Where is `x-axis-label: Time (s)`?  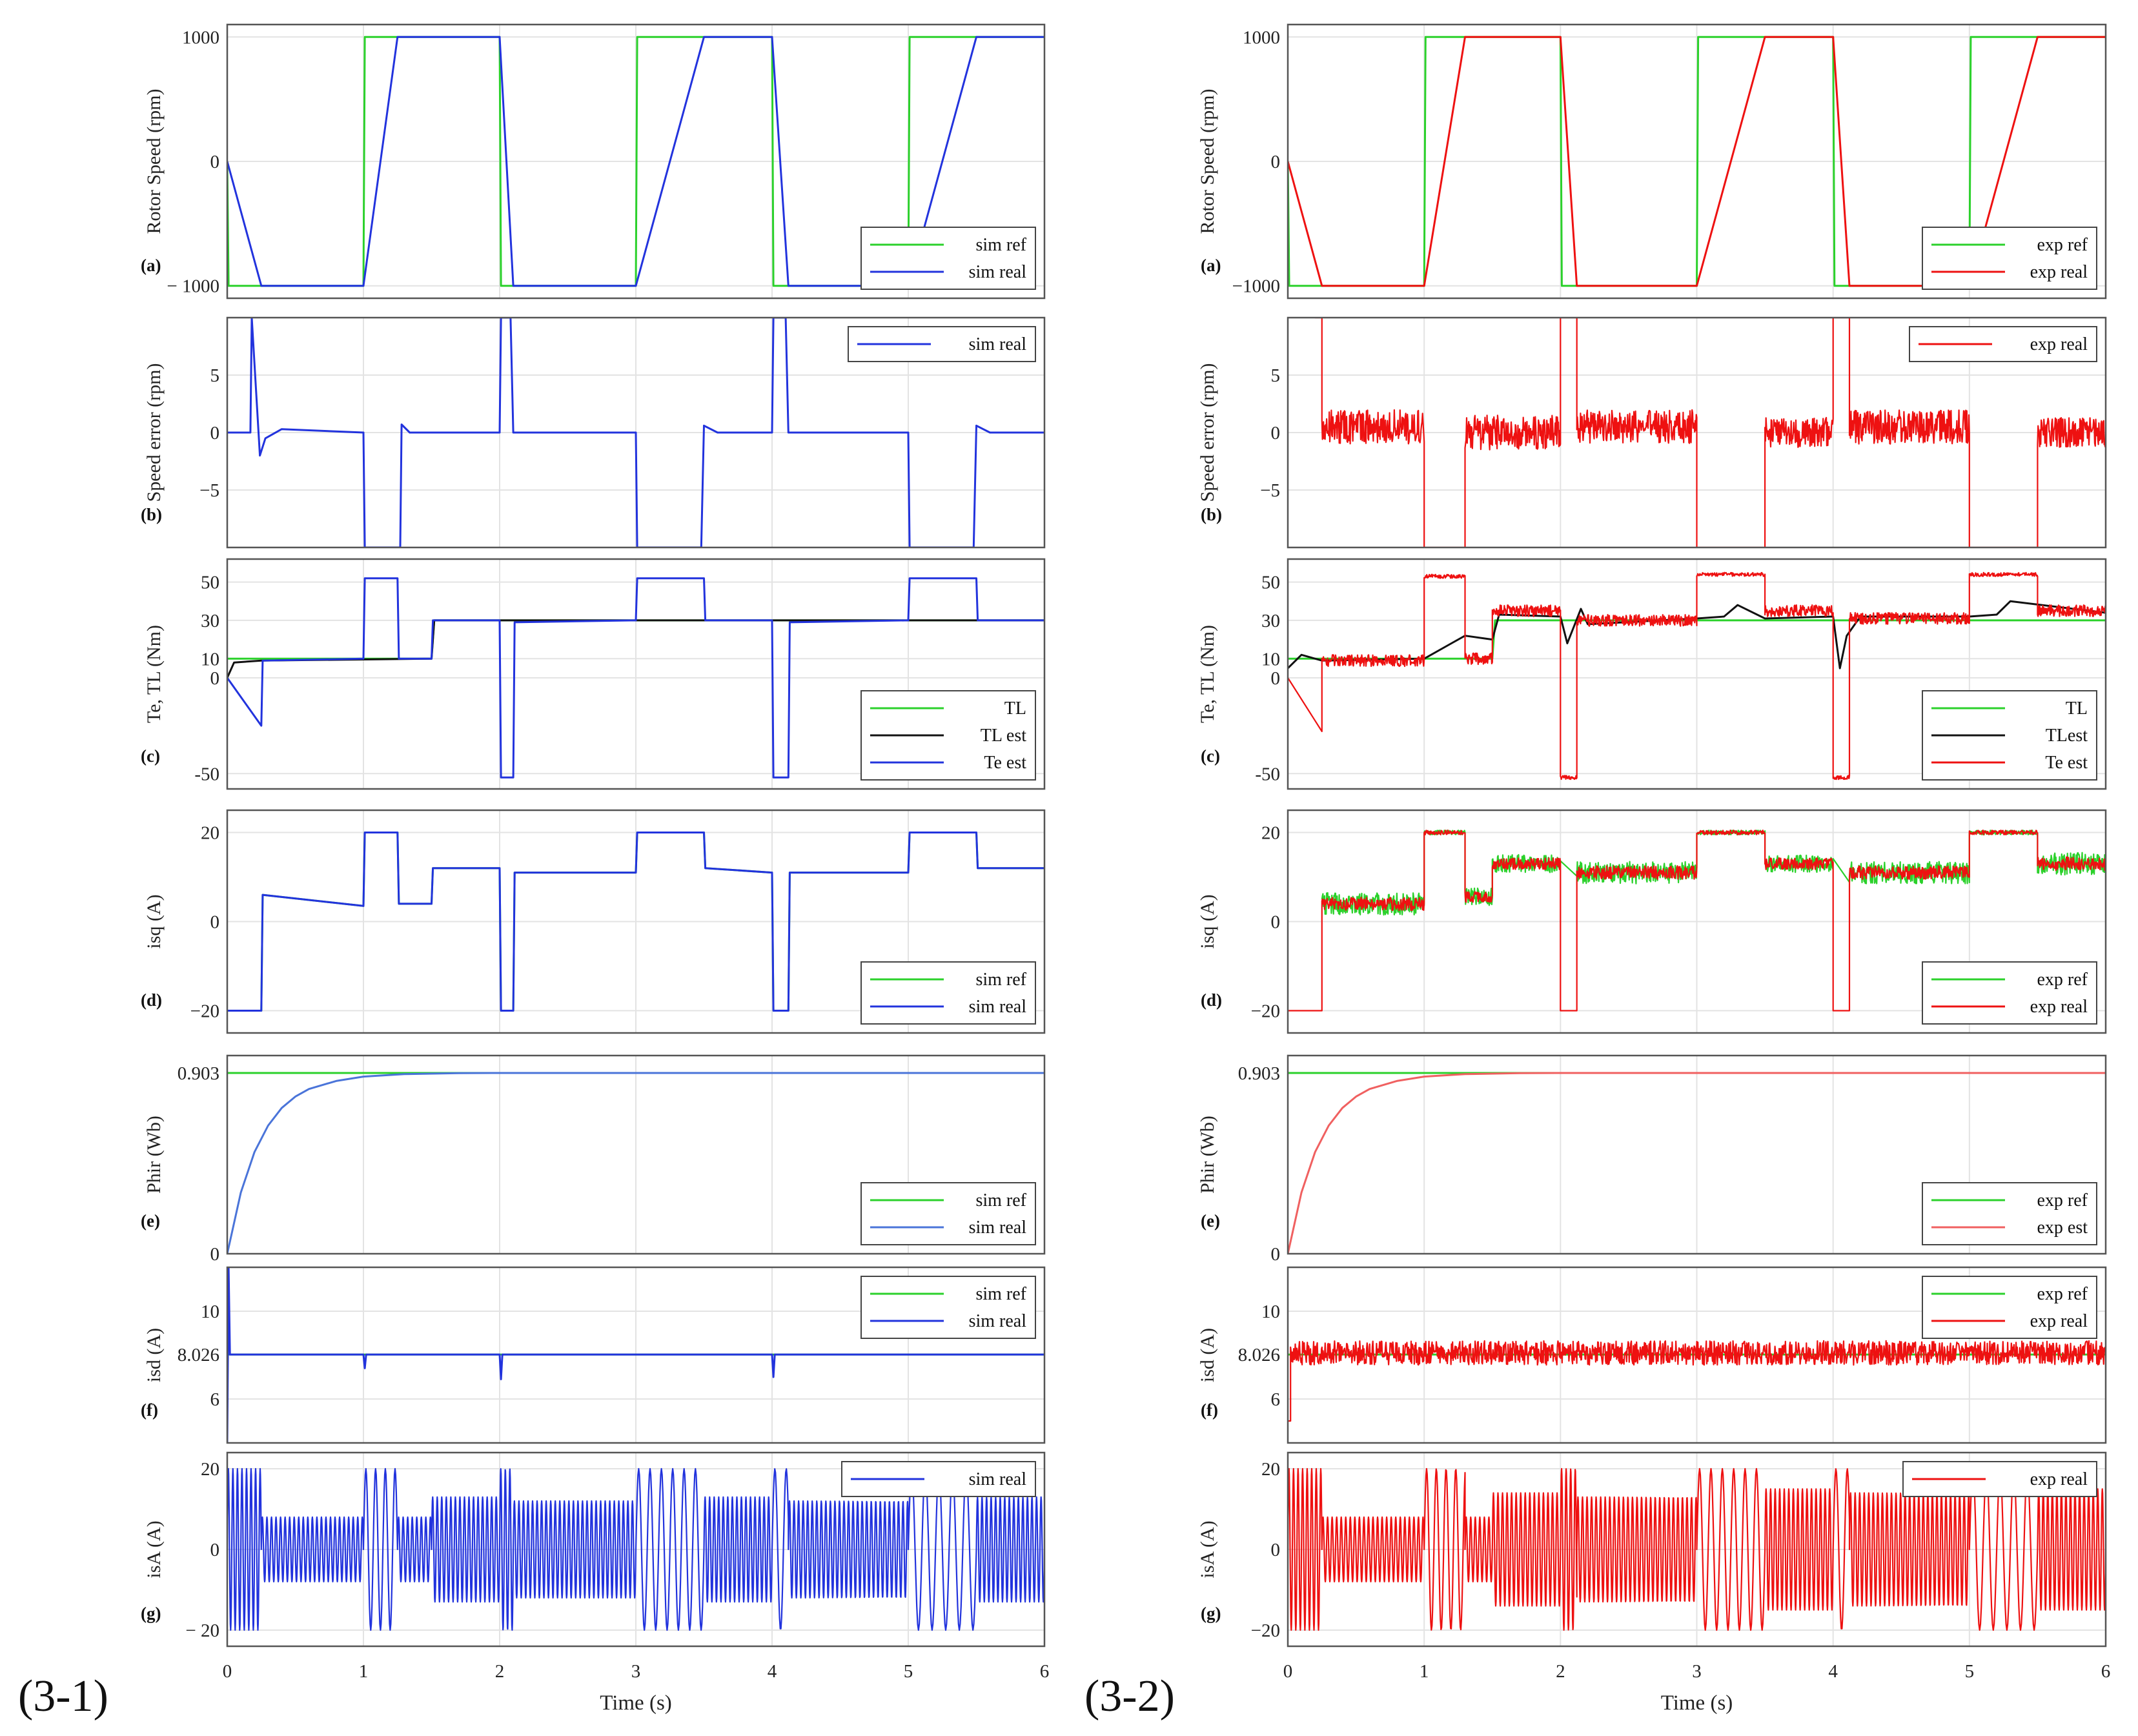 x-axis-label: Time (s) is located at coordinates (636, 1703).